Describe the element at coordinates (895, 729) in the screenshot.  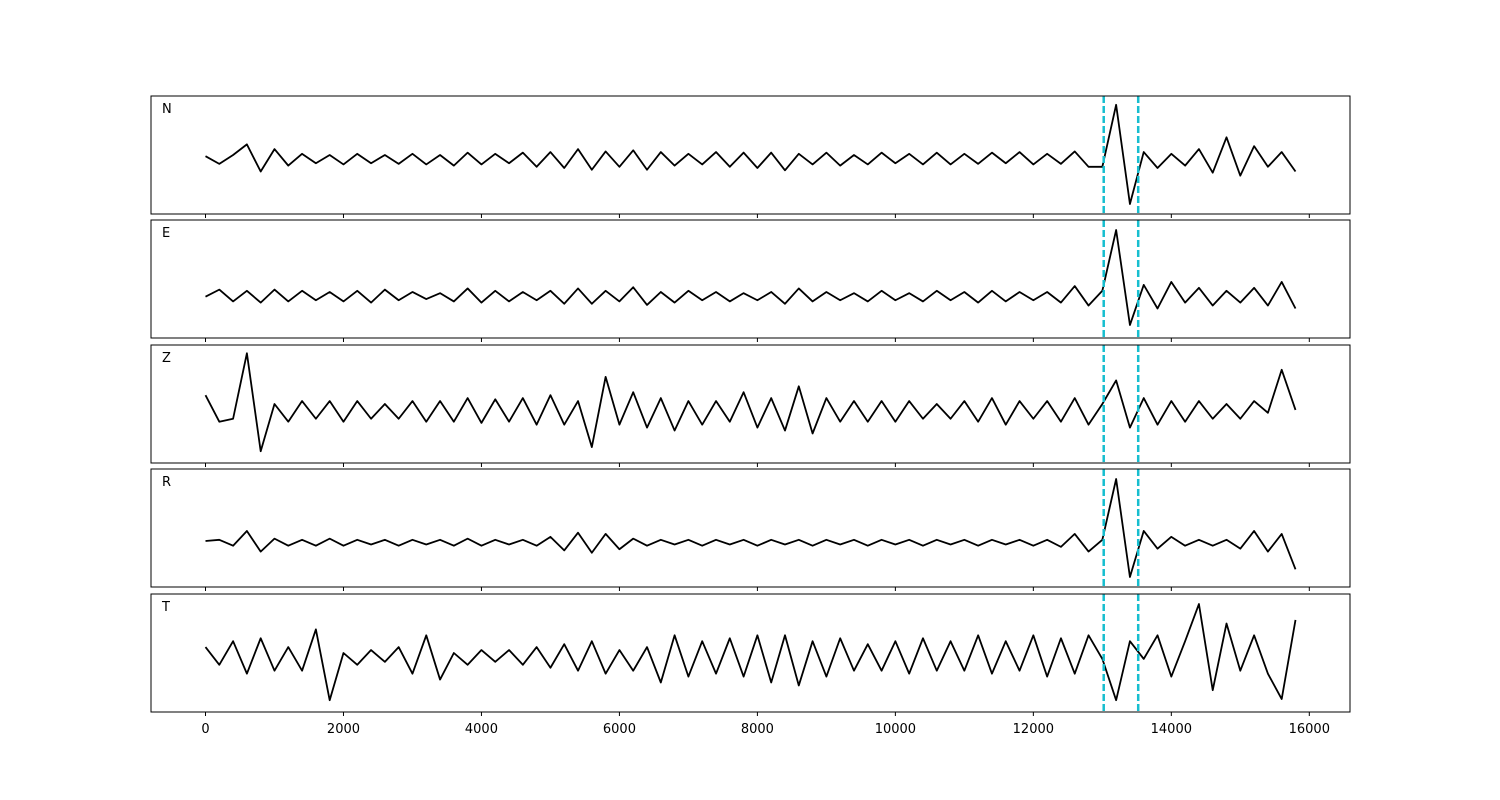
I see `x-tick-label: 10000` at that location.